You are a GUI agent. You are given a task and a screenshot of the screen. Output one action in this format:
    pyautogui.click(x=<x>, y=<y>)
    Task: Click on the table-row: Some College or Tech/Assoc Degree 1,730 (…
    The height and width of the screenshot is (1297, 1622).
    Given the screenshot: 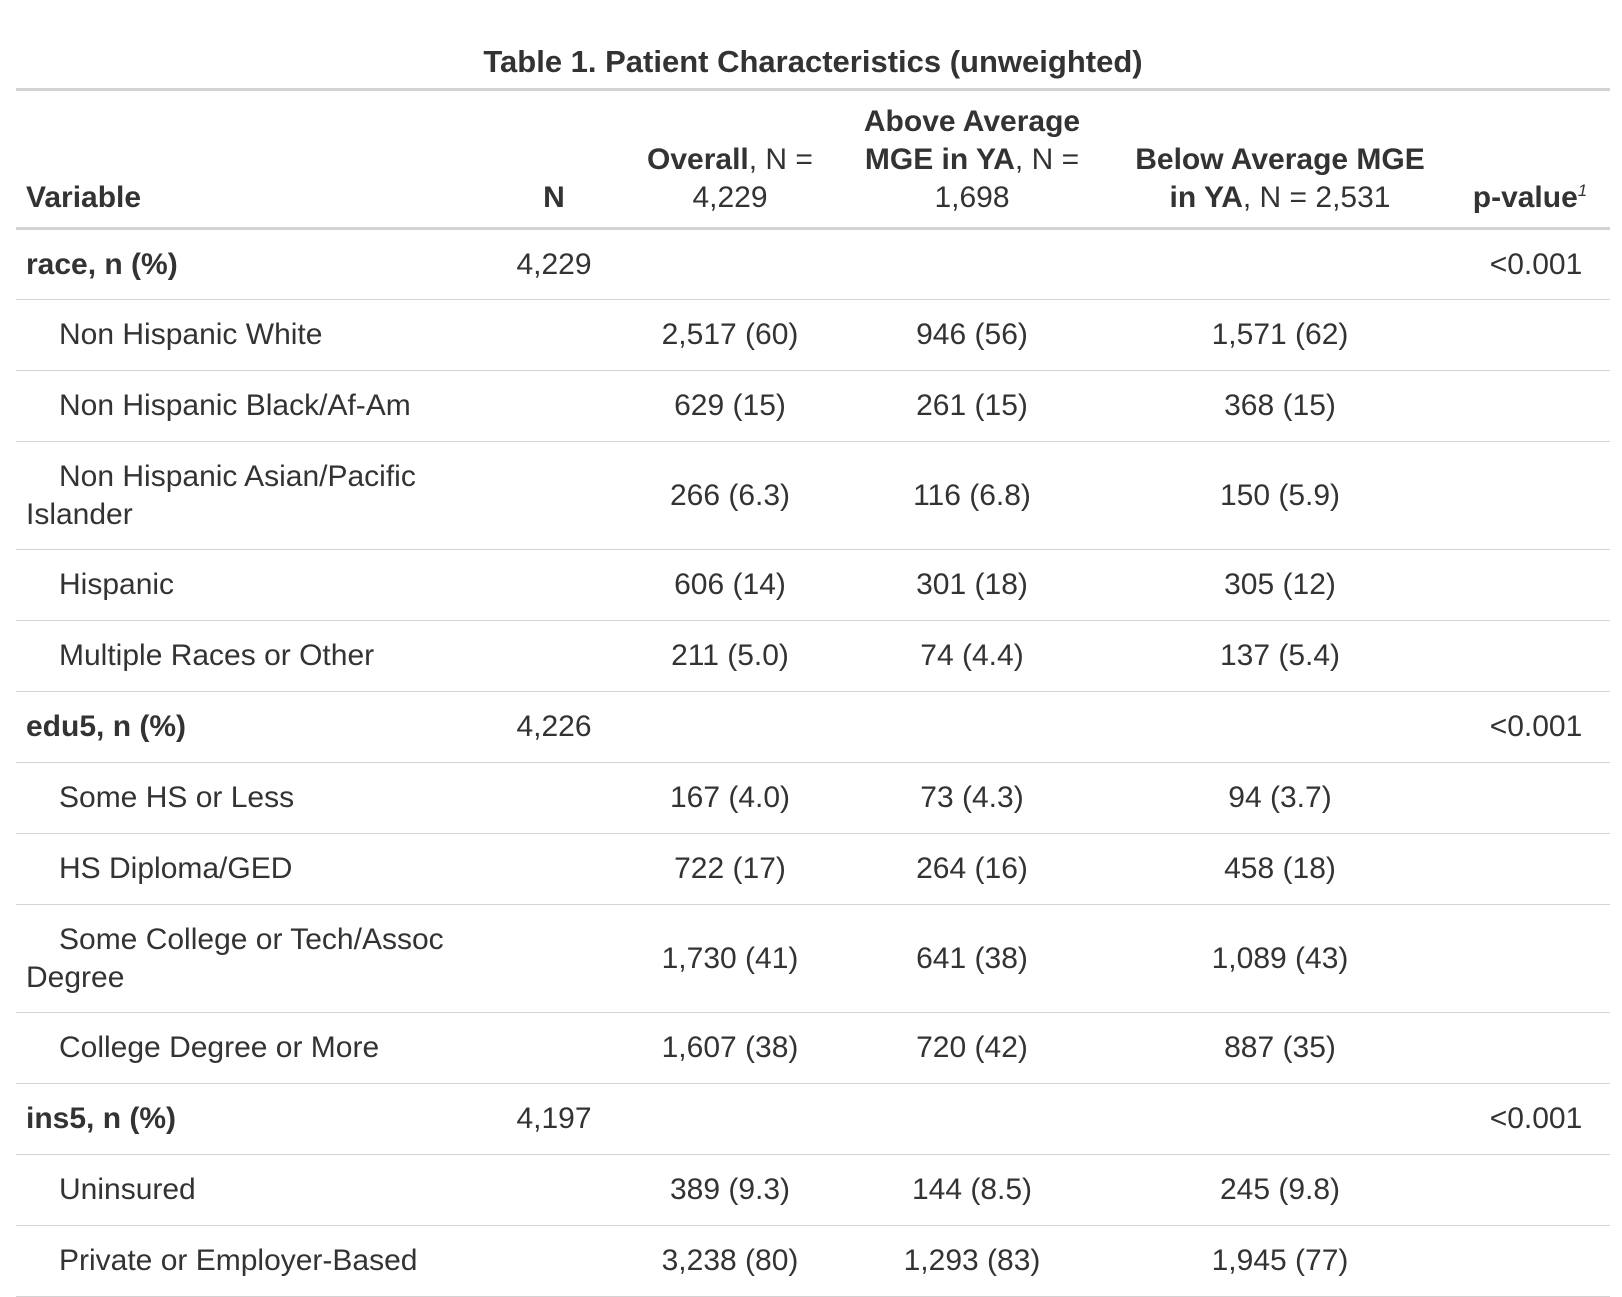 What is the action you would take?
    pyautogui.click(x=813, y=958)
    